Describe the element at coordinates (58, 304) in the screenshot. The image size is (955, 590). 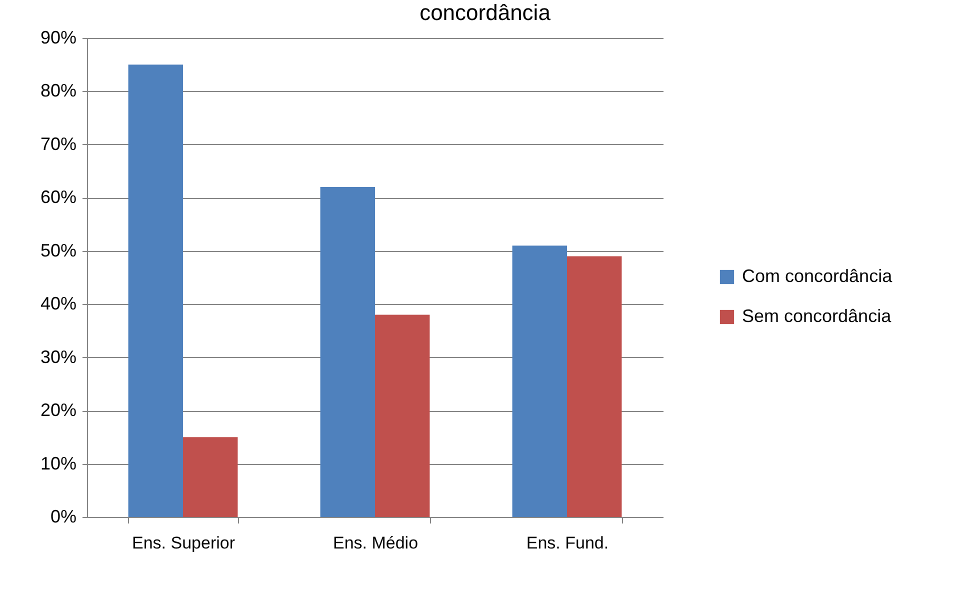
I see `y-tick-label: 40%` at that location.